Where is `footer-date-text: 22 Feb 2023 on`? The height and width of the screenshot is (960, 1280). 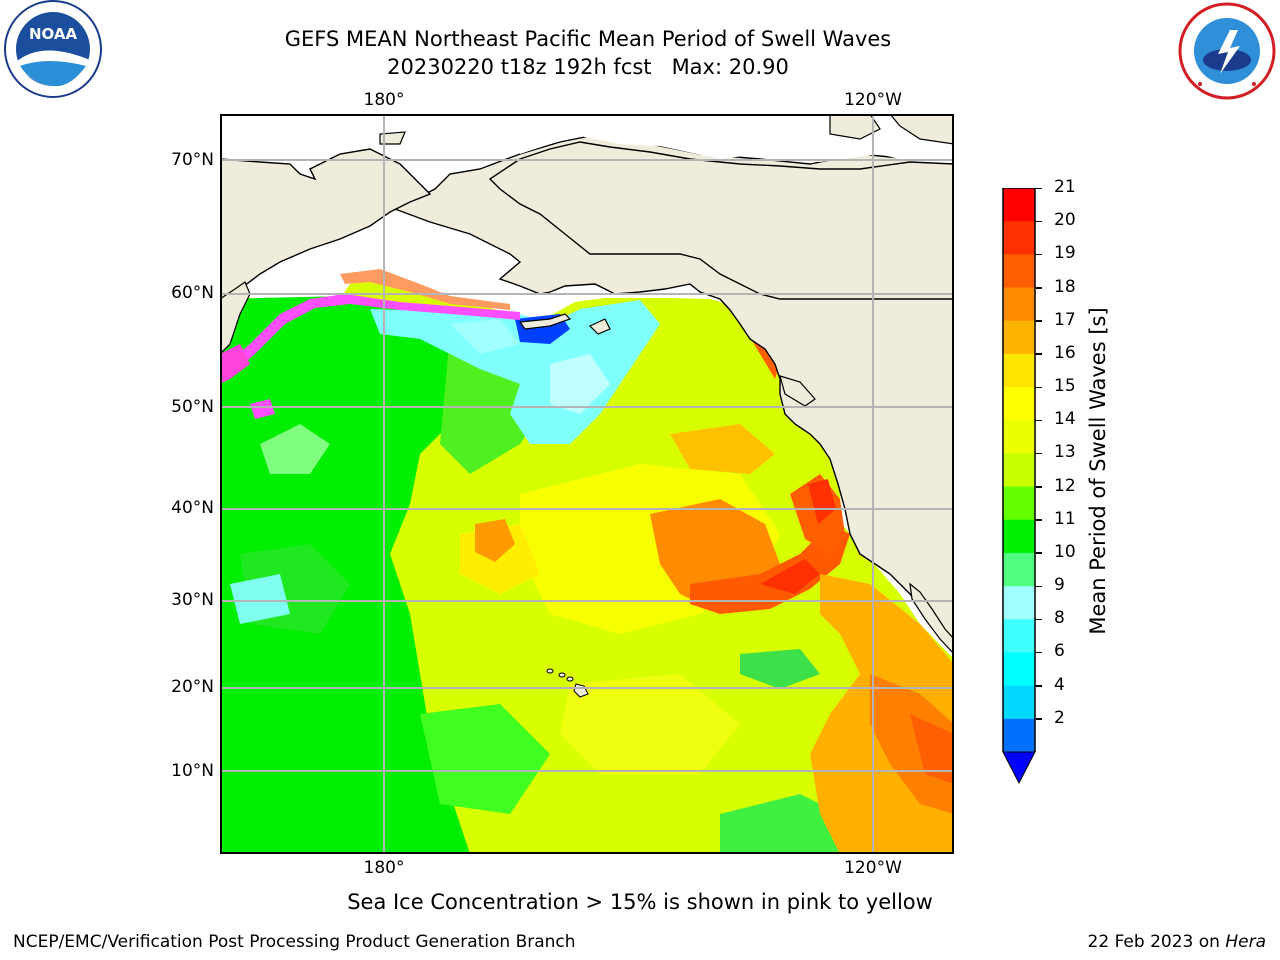
footer-date-text: 22 Feb 2023 on is located at coordinates (1156, 942).